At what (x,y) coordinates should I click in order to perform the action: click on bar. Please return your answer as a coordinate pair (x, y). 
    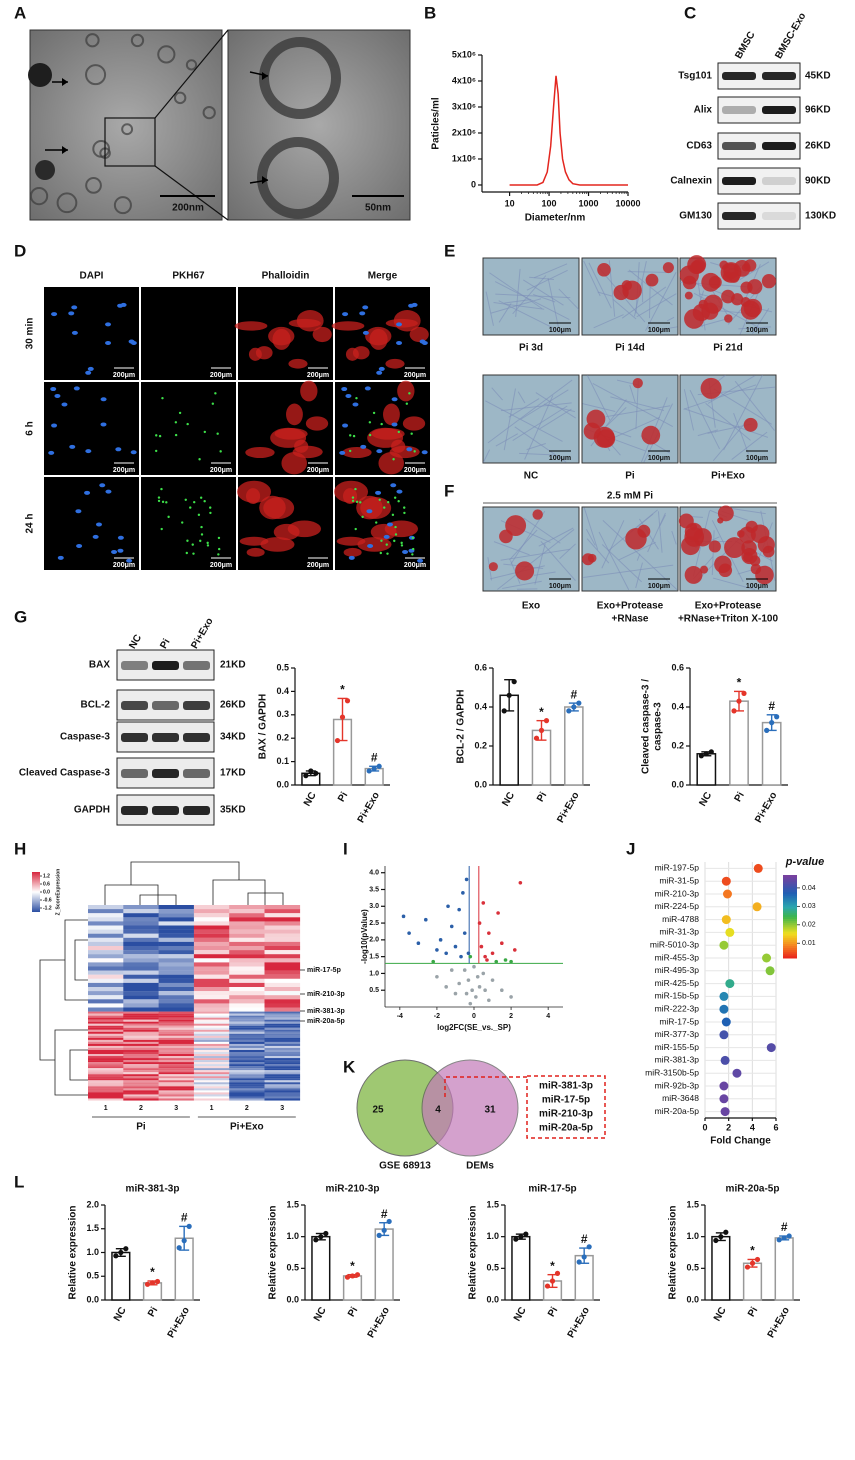
    Looking at the image, I should click on (706, 769).